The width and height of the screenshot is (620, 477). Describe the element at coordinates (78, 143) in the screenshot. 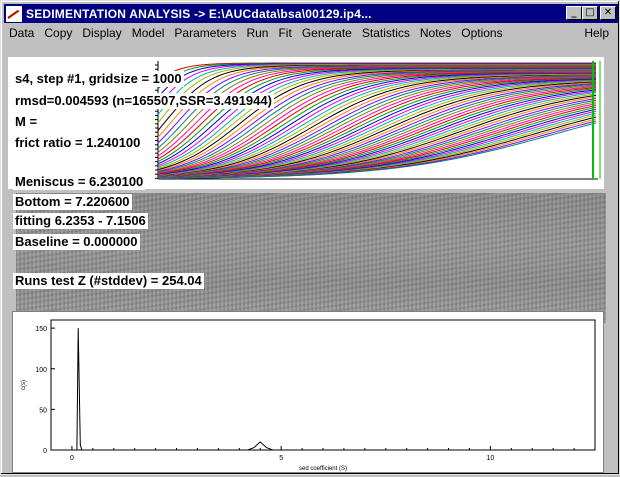

I see `info-frict-ratio: frict ratio = 1.240100` at that location.